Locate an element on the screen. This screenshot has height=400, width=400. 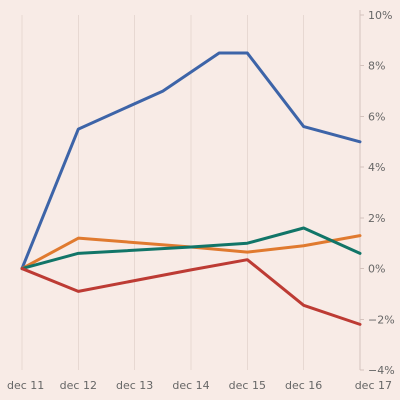
y-tick-label: −4% is located at coordinates (381, 370).